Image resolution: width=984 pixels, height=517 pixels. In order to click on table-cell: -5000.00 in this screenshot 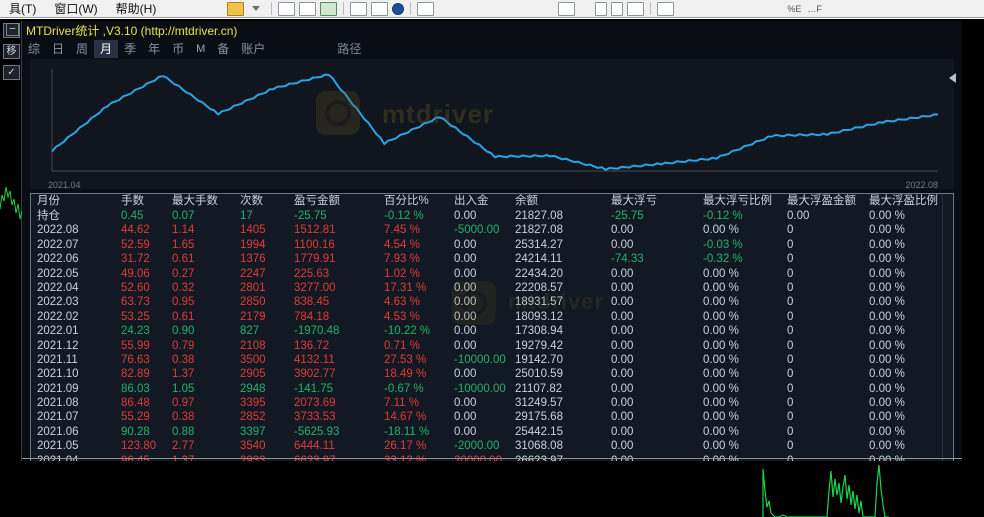, I will do `click(477, 230)`.